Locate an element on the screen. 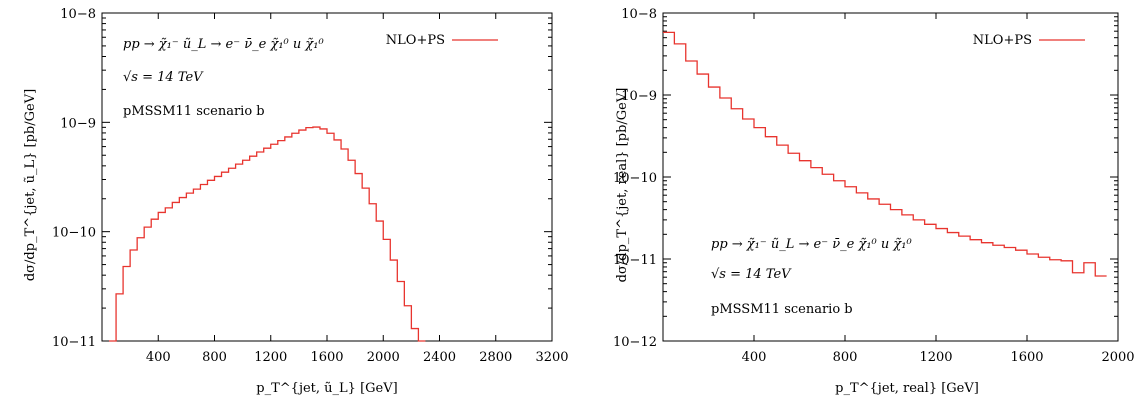 The image size is (1147, 408). left-process-label: pp → χ̃₁⁻ ũ_L → e⁻ ν̄_e χ̃₁⁰ u χ̃₁⁰ is located at coordinates (223, 44).